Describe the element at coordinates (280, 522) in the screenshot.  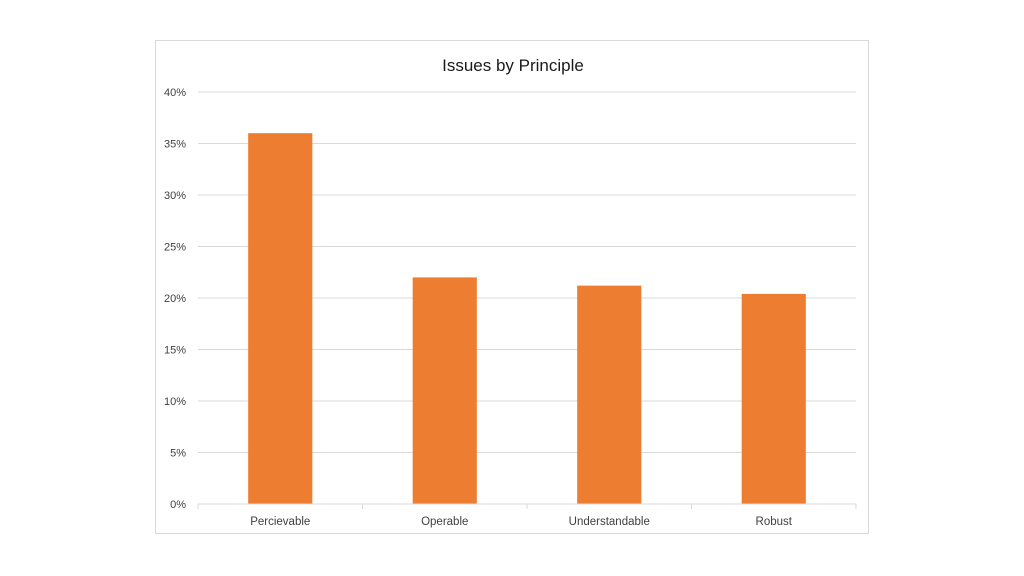
I see `x-category-label: Percievable` at that location.